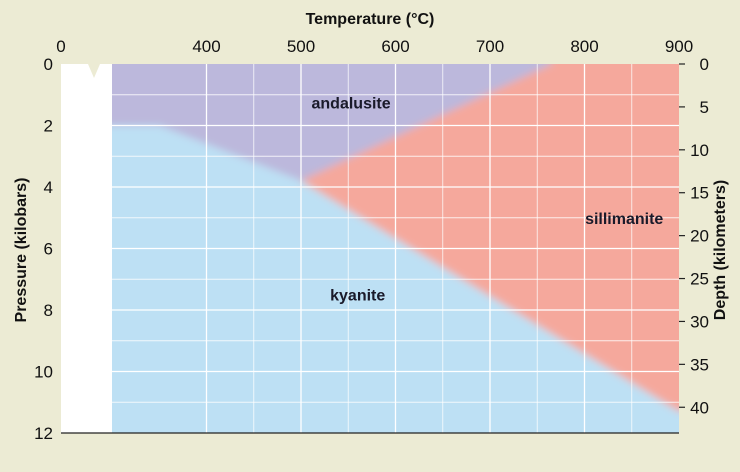 Image resolution: width=740 pixels, height=472 pixels. I want to click on x-tick-label: 900, so click(679, 46).